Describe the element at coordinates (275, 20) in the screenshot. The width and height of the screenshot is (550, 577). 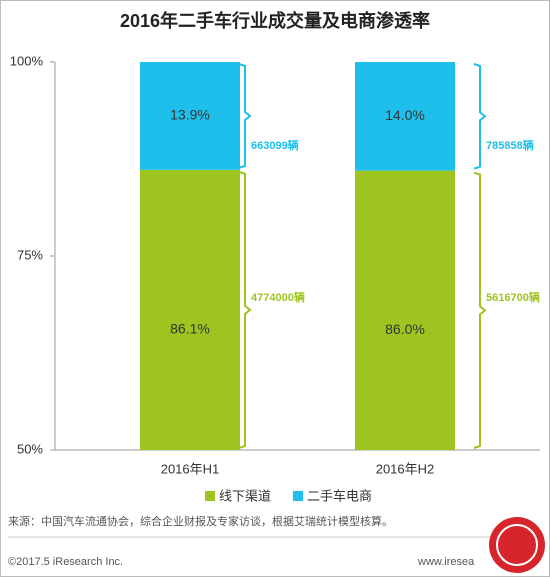
I see `chart-title: 2016年二手车行业成交量及电商渗透率` at that location.